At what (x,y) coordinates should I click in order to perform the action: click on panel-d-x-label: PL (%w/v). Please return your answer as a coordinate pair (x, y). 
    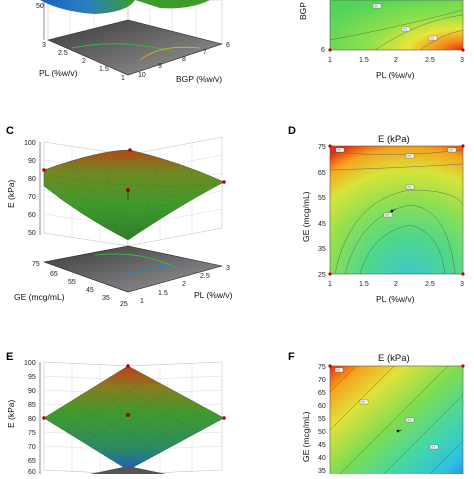
    Looking at the image, I should click on (395, 299).